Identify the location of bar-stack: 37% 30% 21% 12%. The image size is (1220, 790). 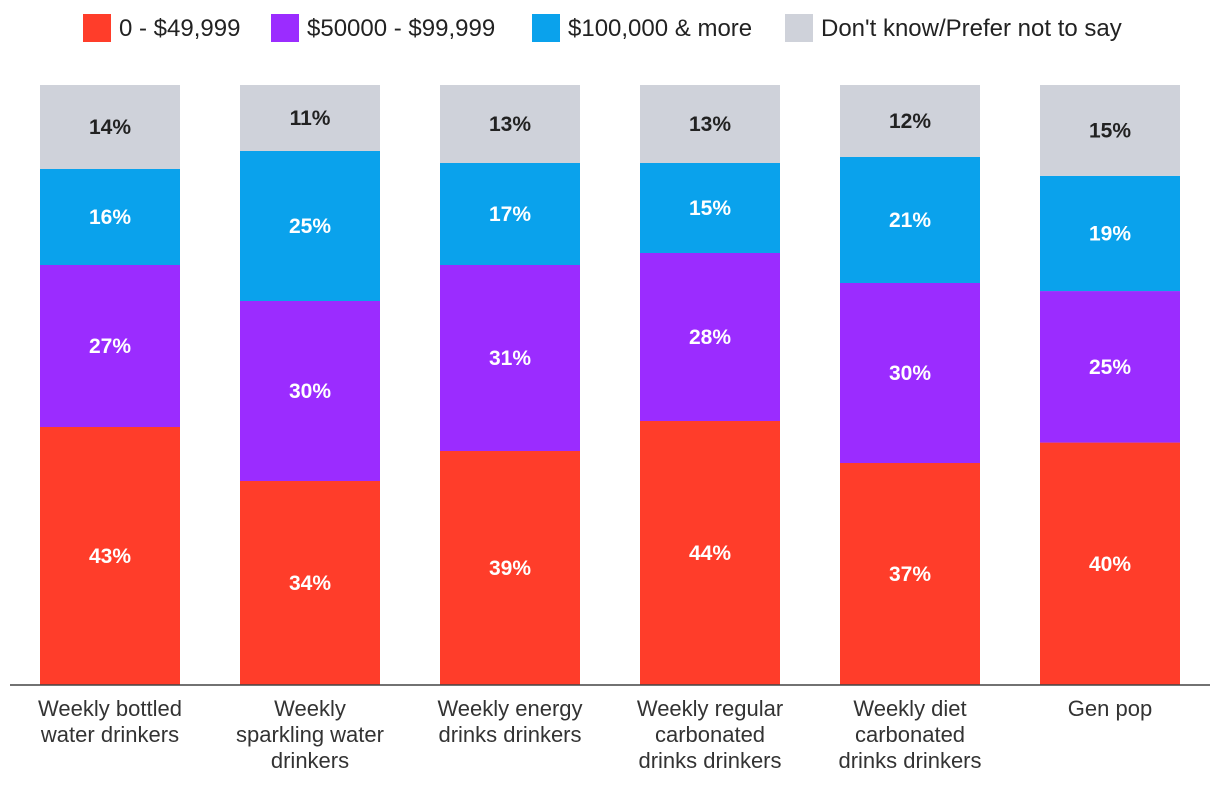
(910, 385).